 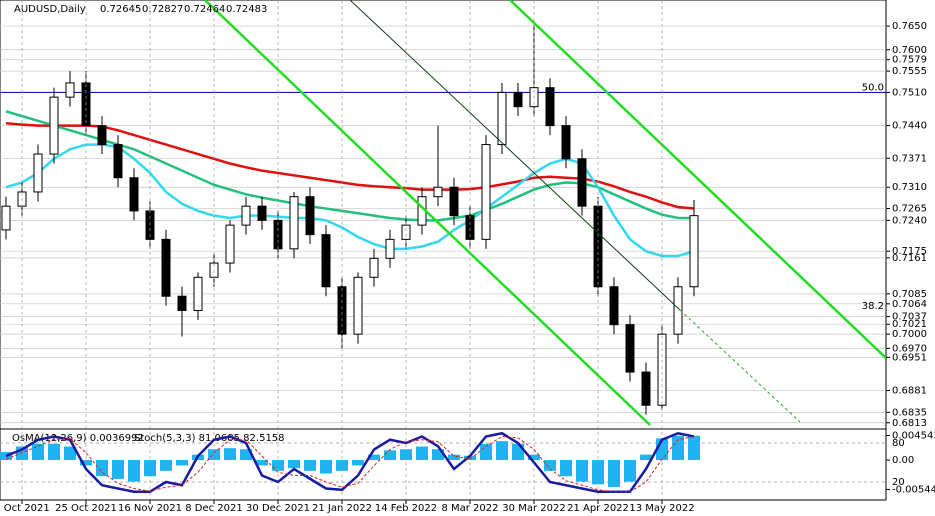 What do you see at coordinates (661, 508) in the screenshot?
I see `x-tick-label: 13 May 2022` at bounding box center [661, 508].